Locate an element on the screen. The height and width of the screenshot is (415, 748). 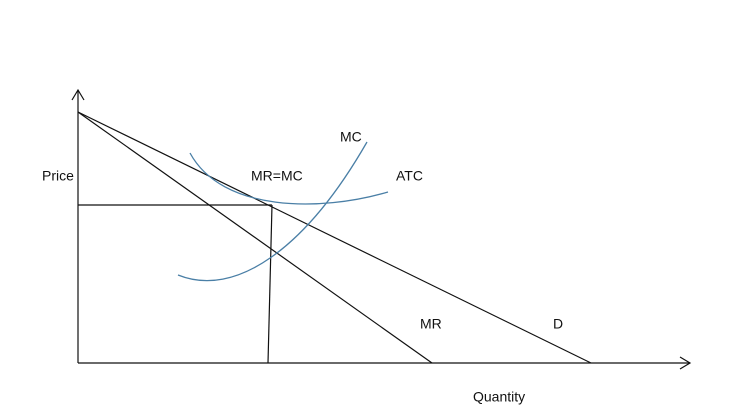
mc-label: MC is located at coordinates (351, 137).